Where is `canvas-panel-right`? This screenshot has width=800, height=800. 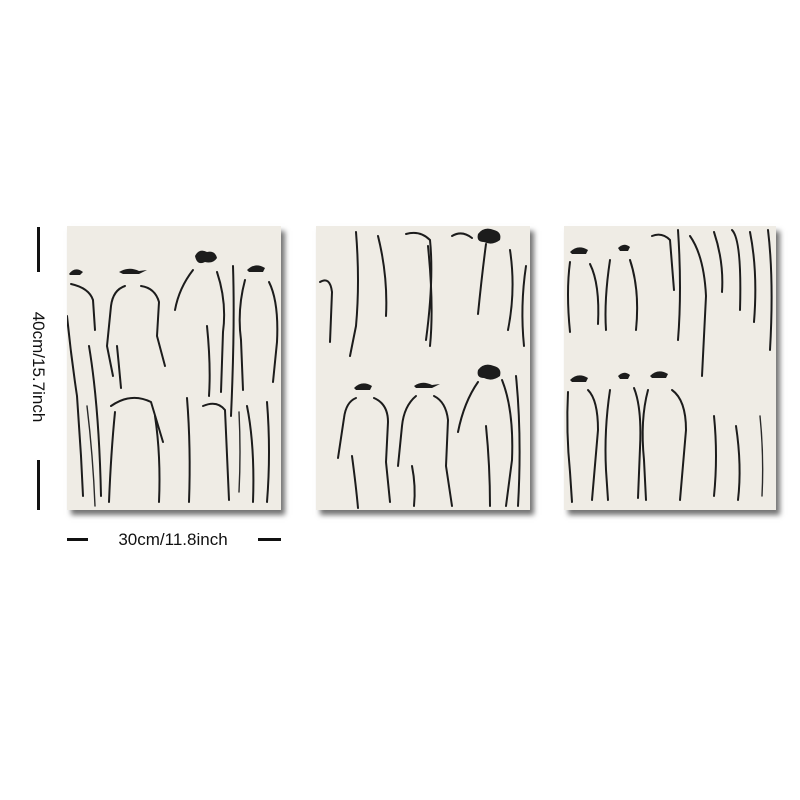 canvas-panel-right is located at coordinates (670, 368).